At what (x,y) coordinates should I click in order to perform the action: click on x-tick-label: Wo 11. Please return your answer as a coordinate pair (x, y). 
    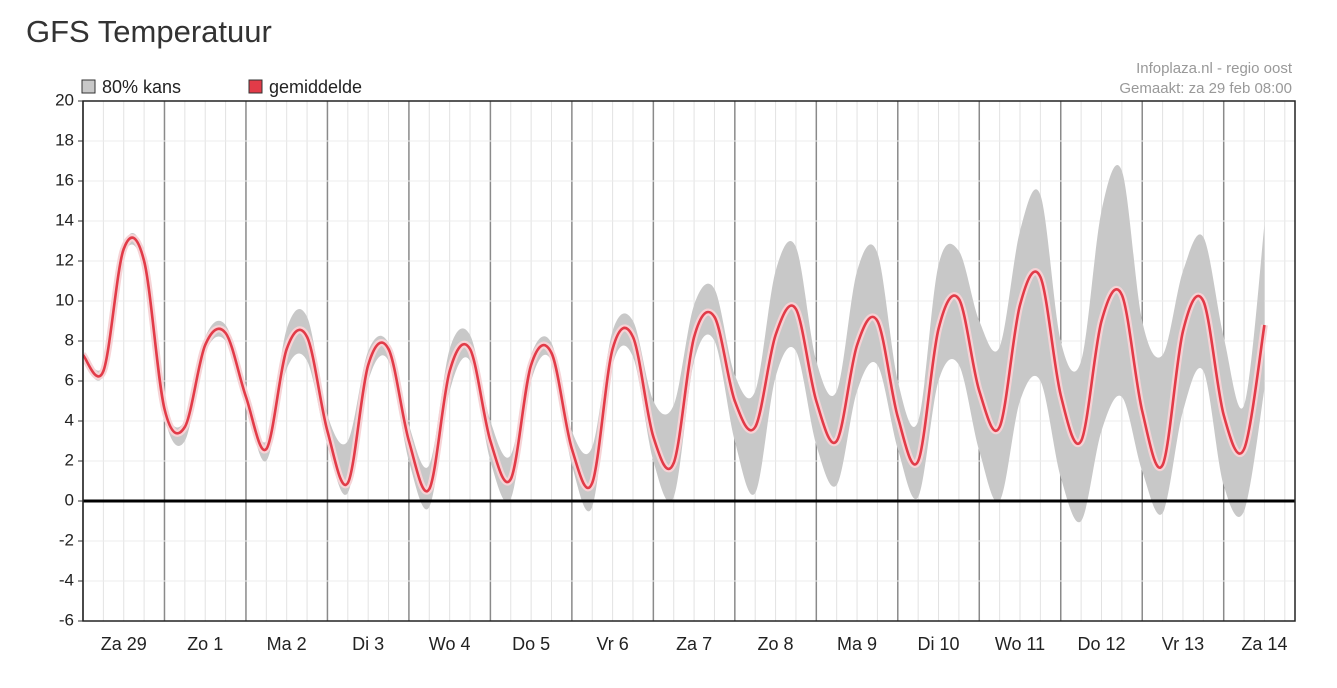
    Looking at the image, I should click on (1020, 644).